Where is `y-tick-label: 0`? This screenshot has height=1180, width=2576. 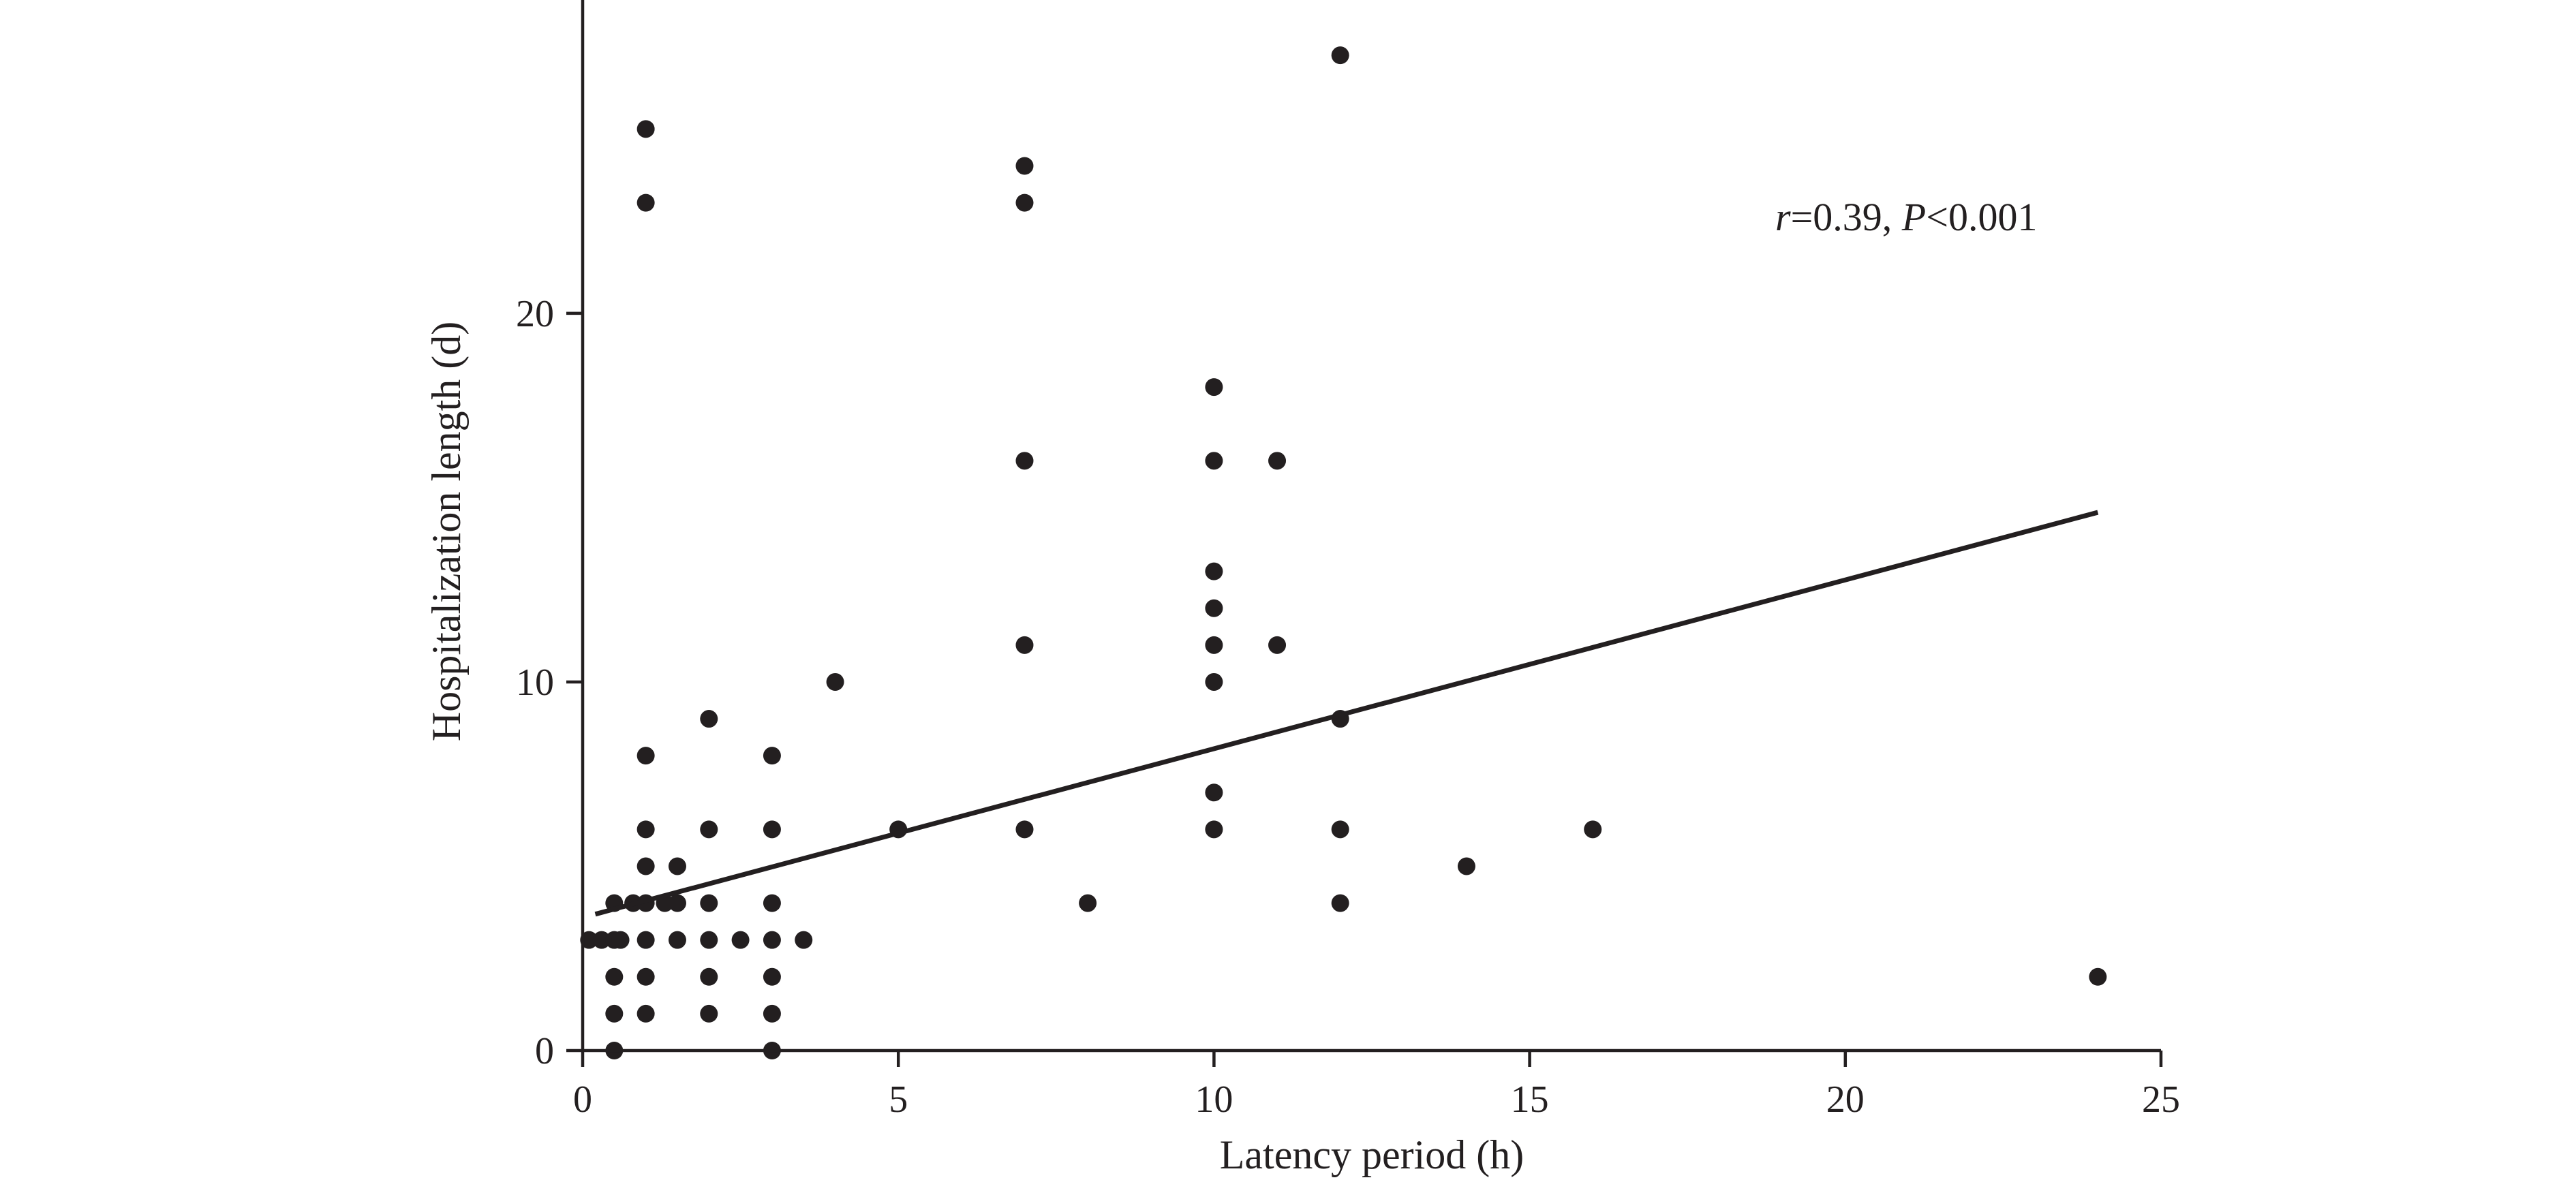 y-tick-label: 0 is located at coordinates (544, 1051).